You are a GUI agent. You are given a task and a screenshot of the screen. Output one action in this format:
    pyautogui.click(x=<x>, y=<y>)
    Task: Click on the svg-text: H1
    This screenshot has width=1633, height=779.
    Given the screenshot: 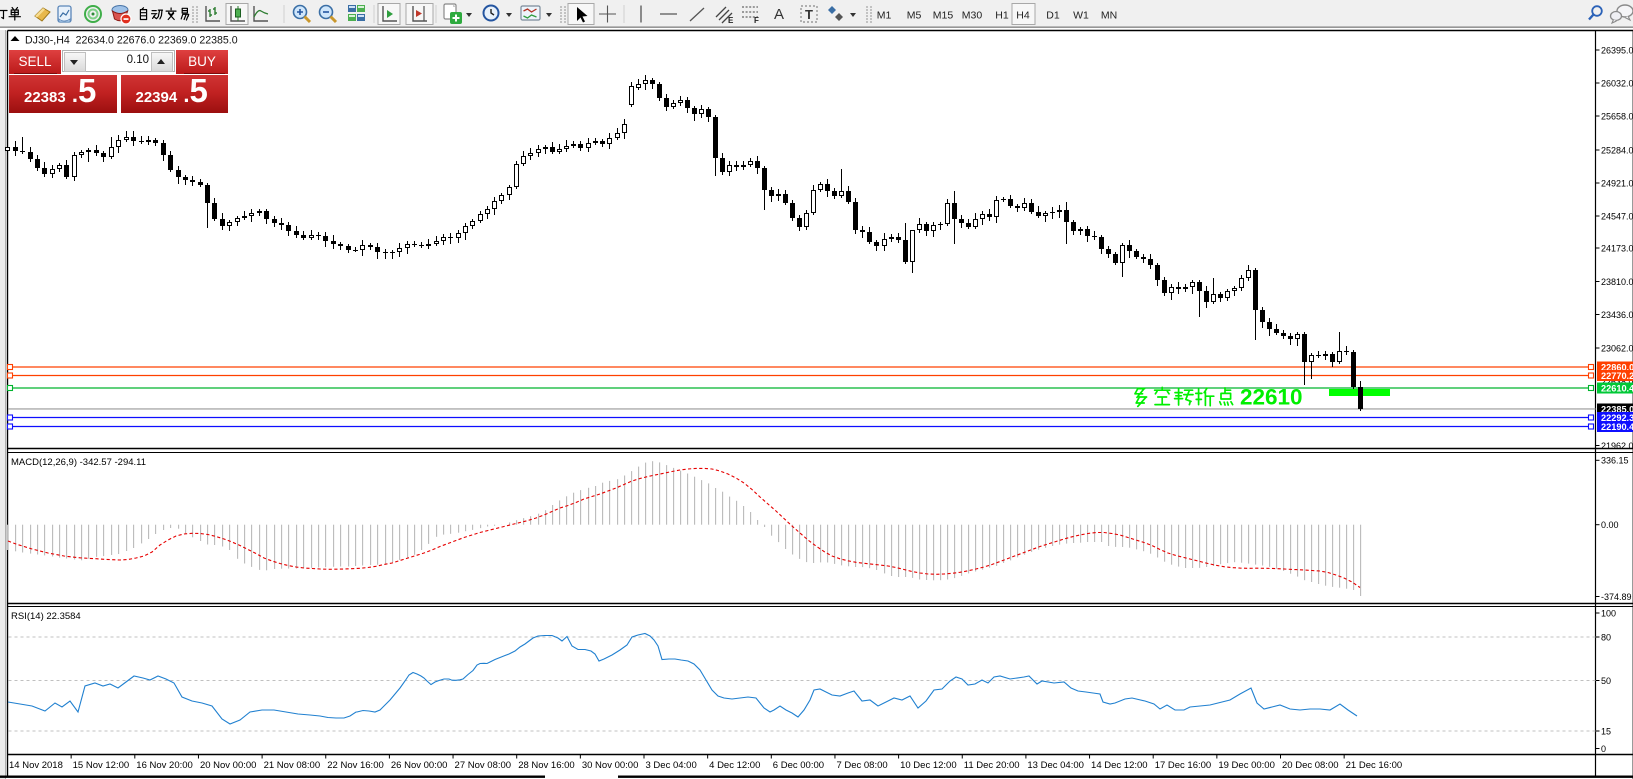 What is the action you would take?
    pyautogui.click(x=1002, y=16)
    